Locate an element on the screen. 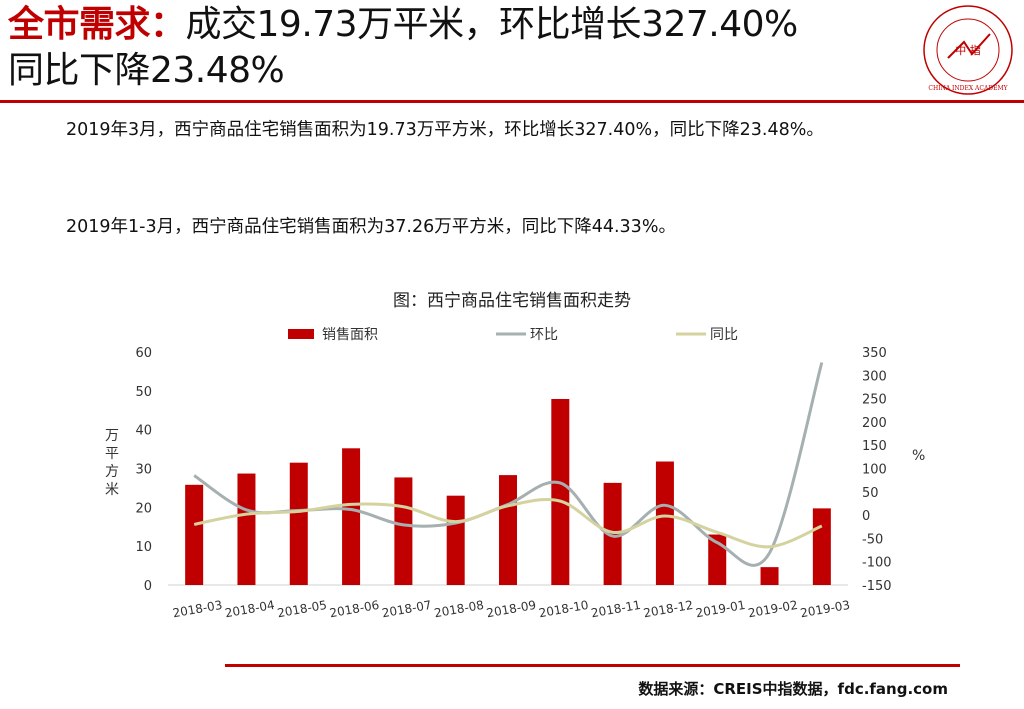  x-tick-label: 2018-12 is located at coordinates (668, 609).